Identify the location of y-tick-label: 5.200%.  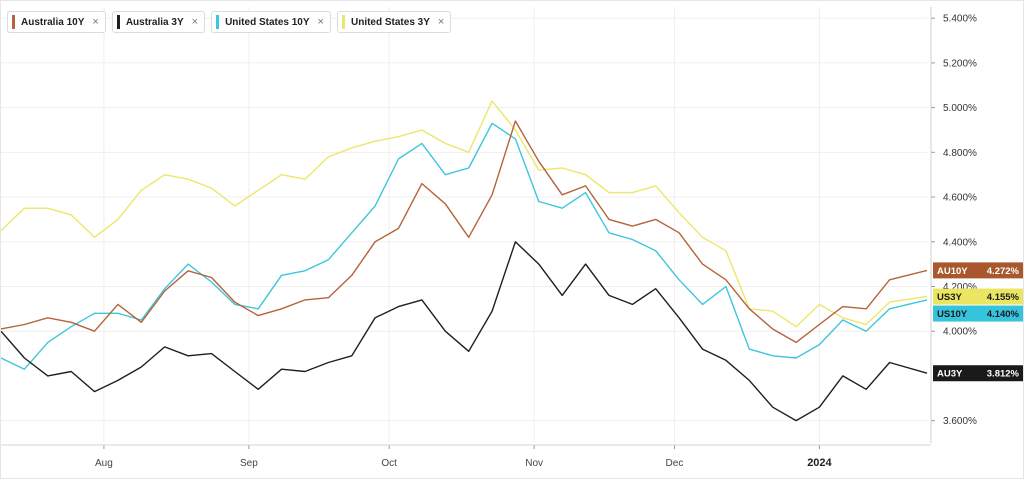
(960, 63).